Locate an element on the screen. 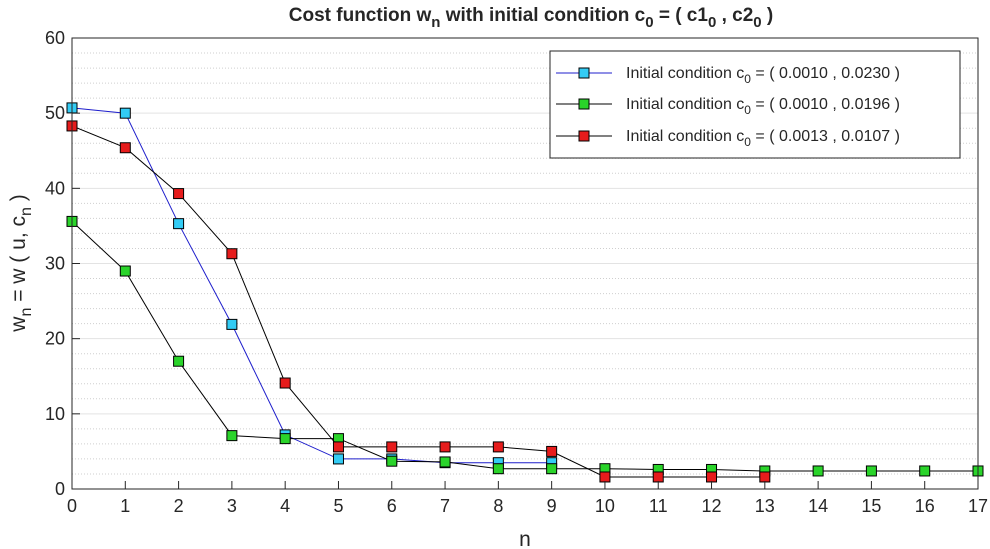  legend-box is located at coordinates (755, 104).